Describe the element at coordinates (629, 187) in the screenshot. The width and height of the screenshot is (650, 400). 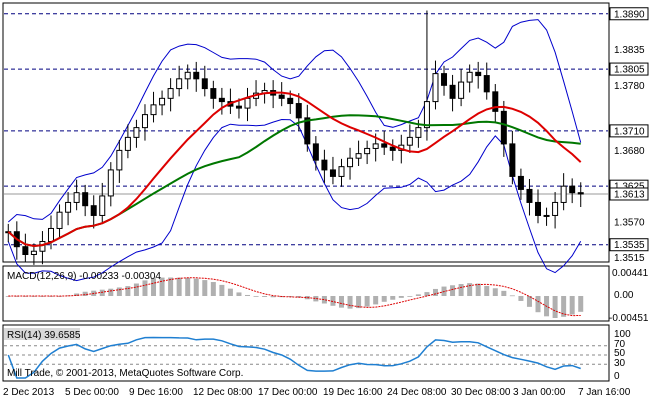
I see `price-tag-label: 1.3625` at that location.